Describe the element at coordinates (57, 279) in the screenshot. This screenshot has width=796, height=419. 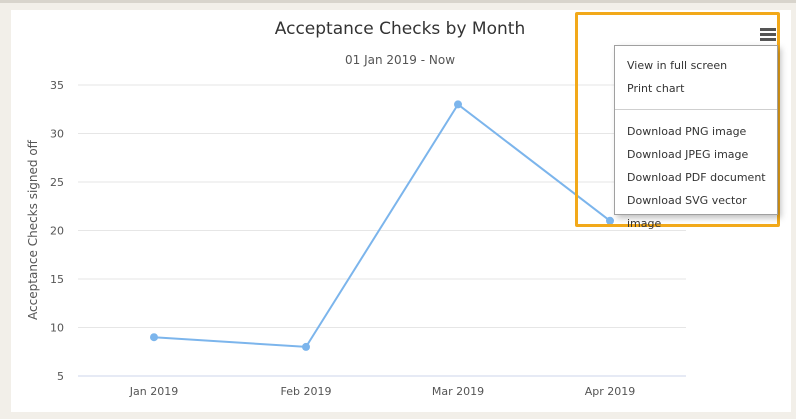
I see `y-tick-label: 15` at that location.